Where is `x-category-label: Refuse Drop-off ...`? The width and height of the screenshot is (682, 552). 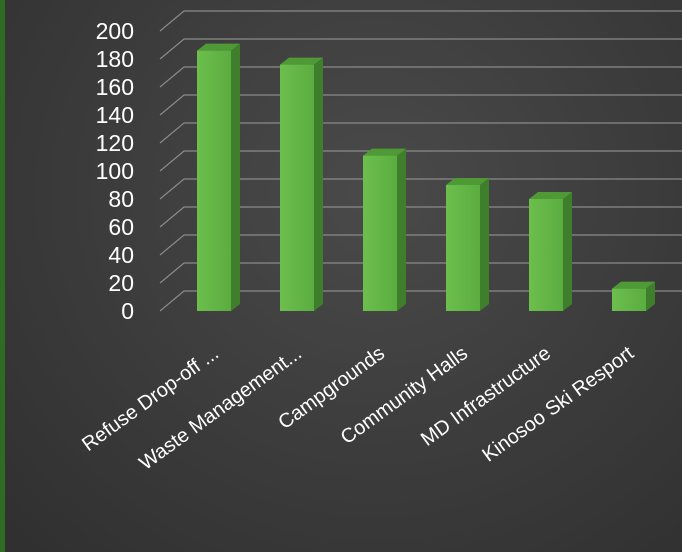 x-category-label: Refuse Drop-off ... is located at coordinates (150, 399).